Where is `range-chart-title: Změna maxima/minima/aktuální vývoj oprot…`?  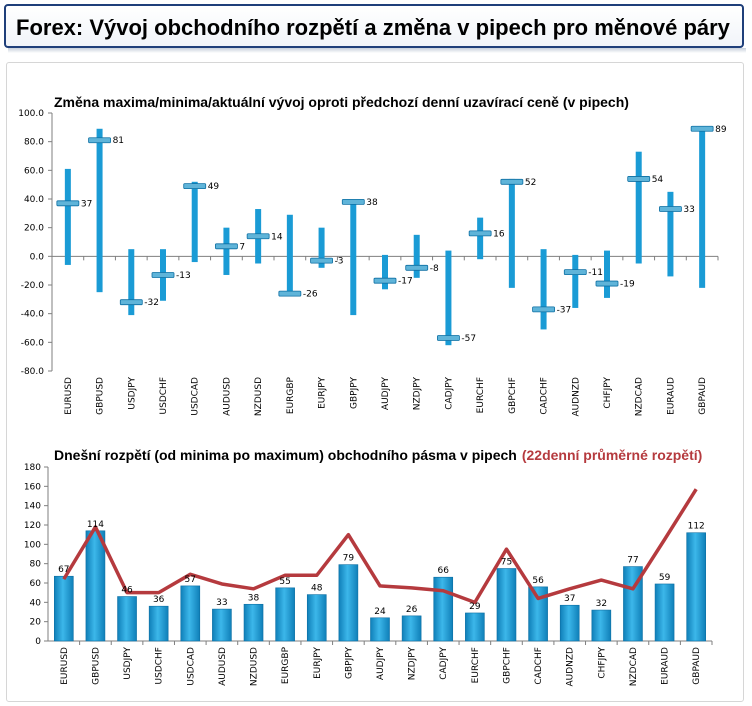 range-chart-title: Změna maxima/minima/aktuální vývoj oprot… is located at coordinates (341, 102).